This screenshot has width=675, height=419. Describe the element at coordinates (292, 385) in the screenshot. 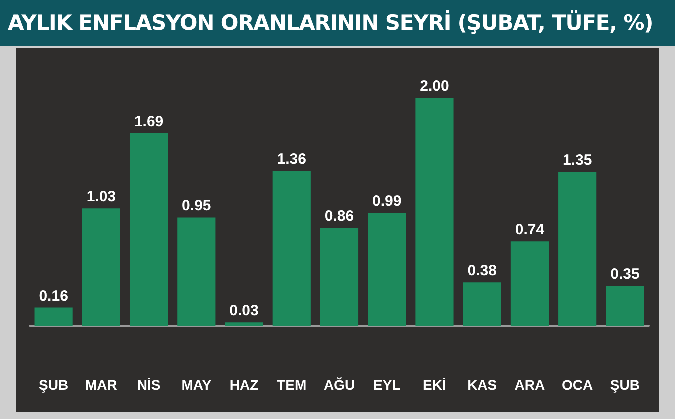

I see `x-tick-label: TEM` at that location.